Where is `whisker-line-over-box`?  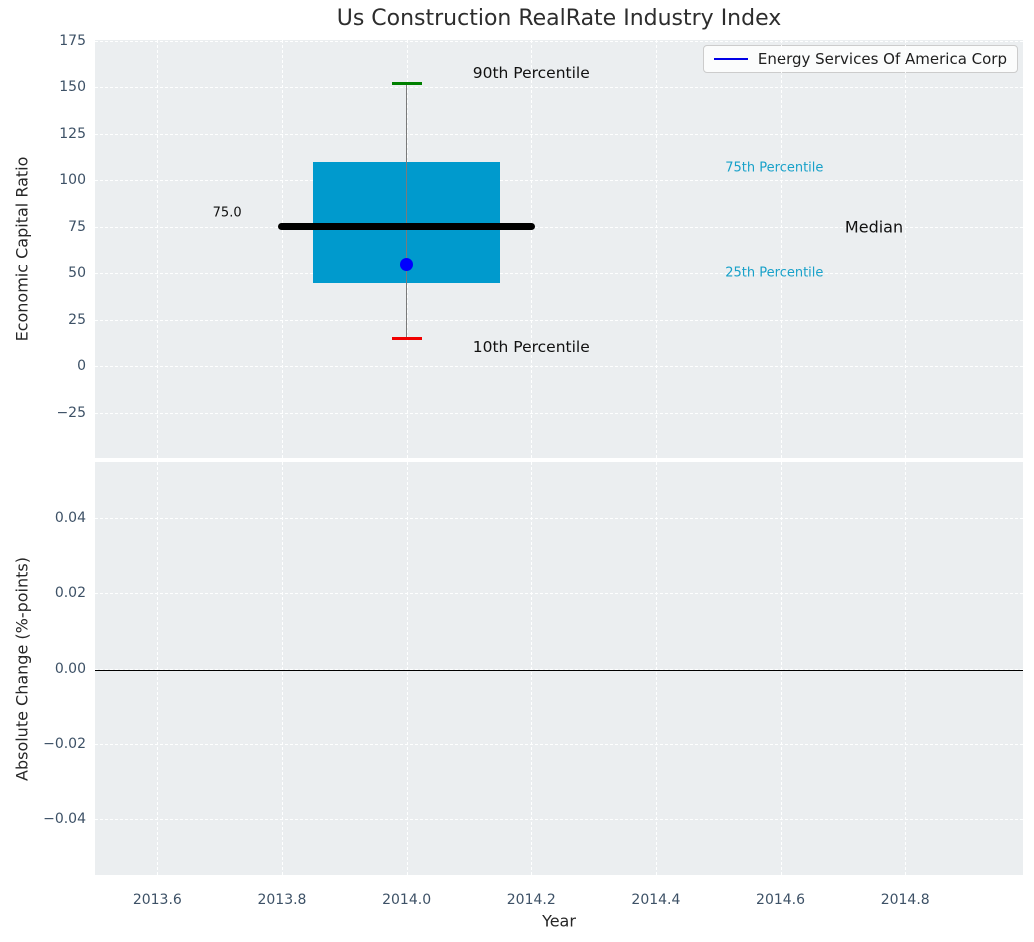 whisker-line-over-box is located at coordinates (406, 222).